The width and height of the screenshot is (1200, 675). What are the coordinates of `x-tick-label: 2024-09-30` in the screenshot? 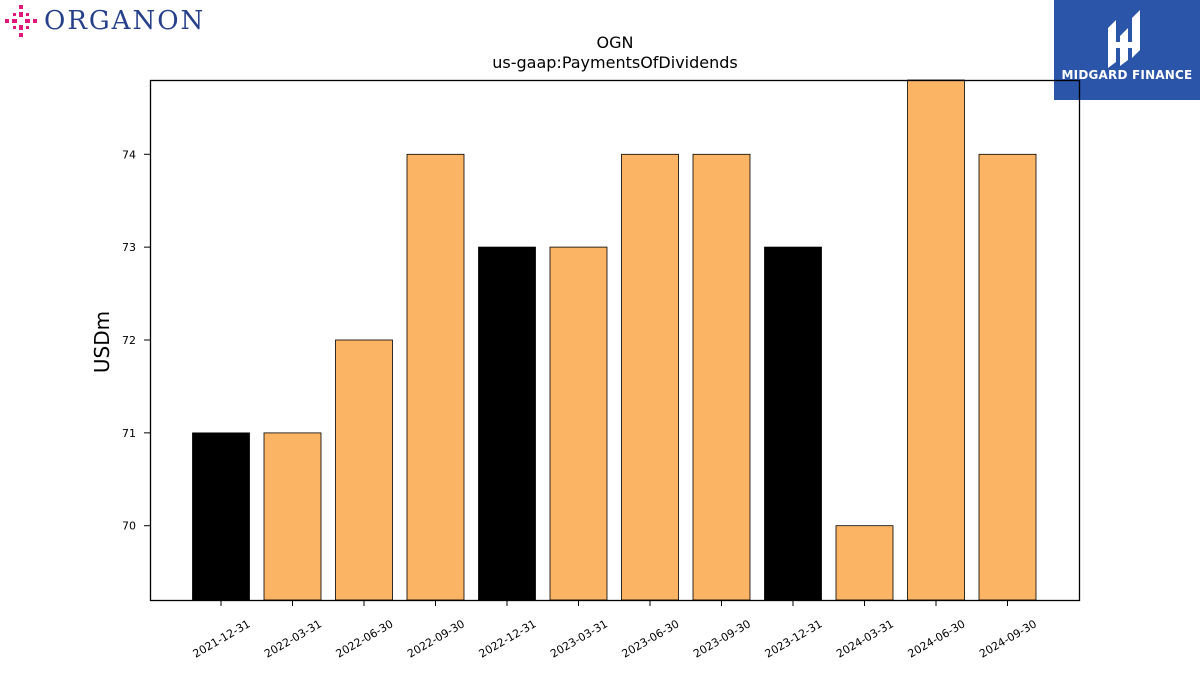 It's located at (1008, 638).